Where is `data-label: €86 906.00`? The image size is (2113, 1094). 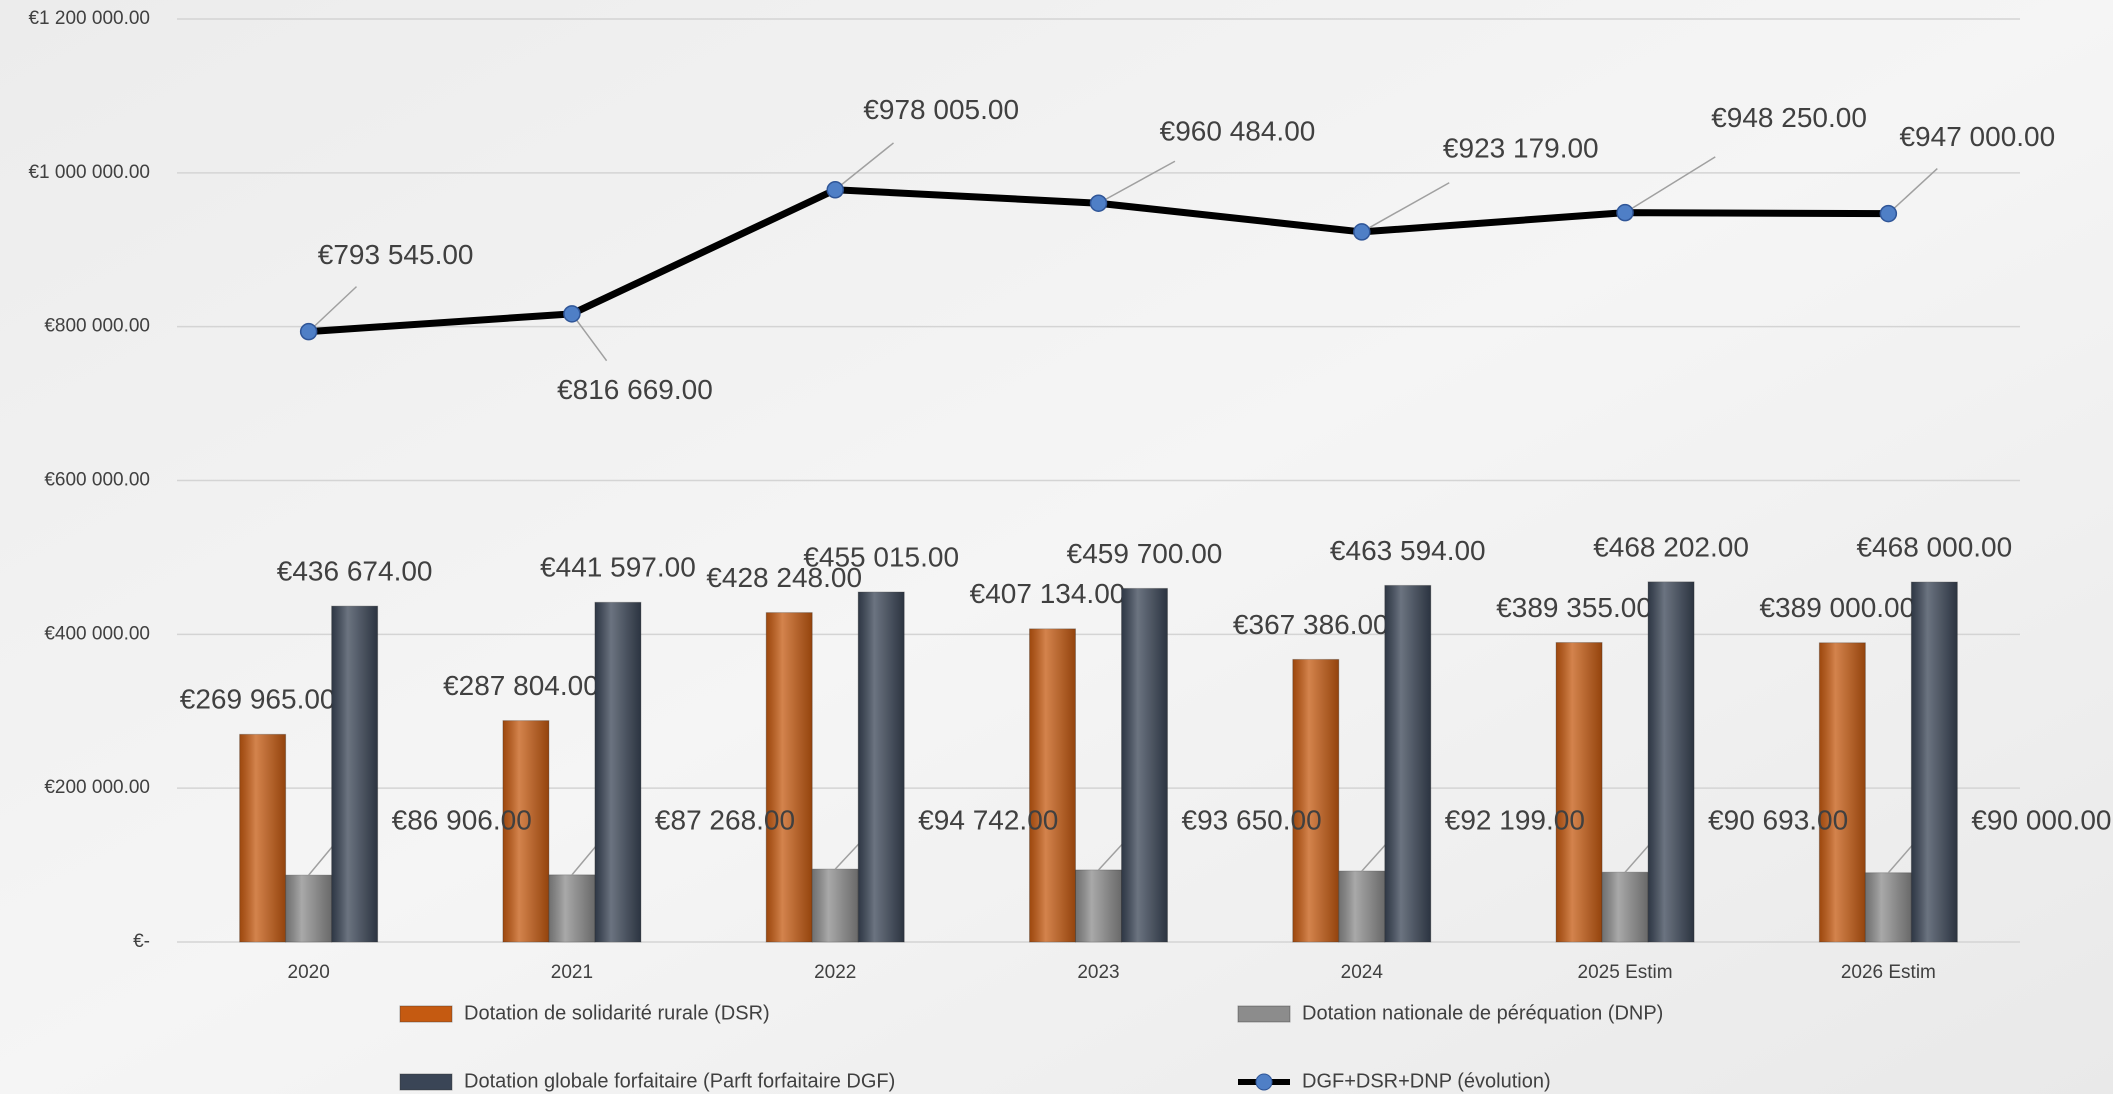 data-label: €86 906.00 is located at coordinates (462, 819).